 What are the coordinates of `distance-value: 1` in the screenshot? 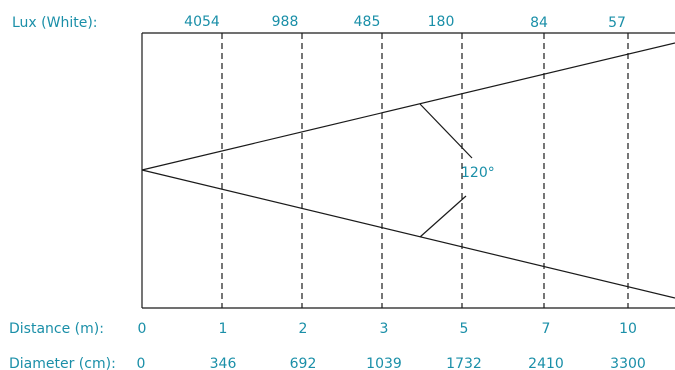 It's located at (223, 329).